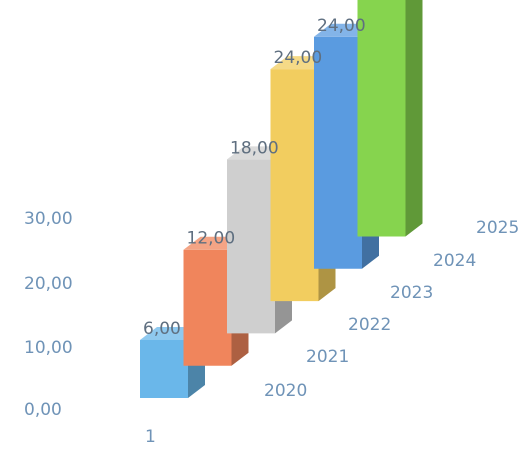 The height and width of the screenshot is (450, 523). What do you see at coordinates (211, 239) in the screenshot?
I see `bar-value-label: 12,00` at bounding box center [211, 239].